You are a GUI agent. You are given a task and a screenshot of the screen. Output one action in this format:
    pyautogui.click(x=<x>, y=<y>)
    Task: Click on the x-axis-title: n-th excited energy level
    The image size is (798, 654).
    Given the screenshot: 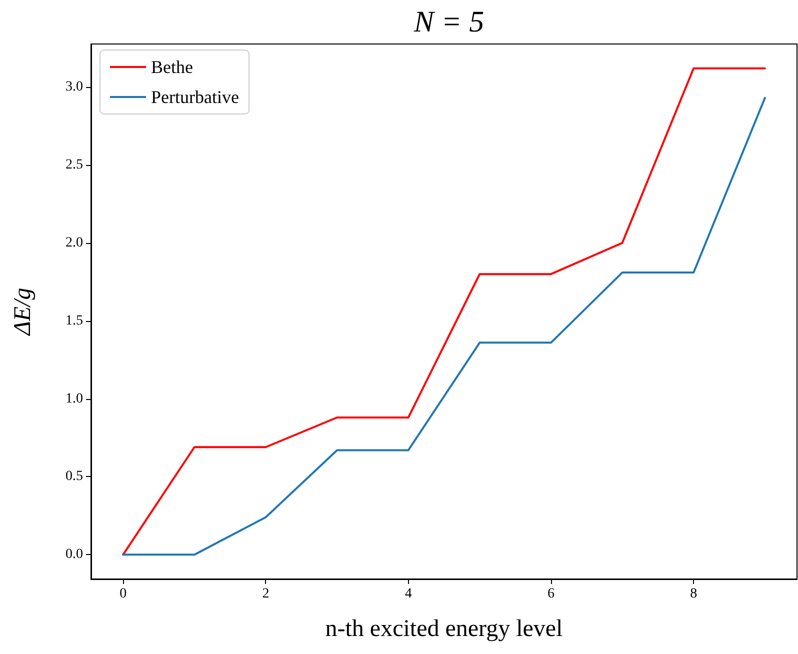 What is the action you would take?
    pyautogui.click(x=444, y=629)
    